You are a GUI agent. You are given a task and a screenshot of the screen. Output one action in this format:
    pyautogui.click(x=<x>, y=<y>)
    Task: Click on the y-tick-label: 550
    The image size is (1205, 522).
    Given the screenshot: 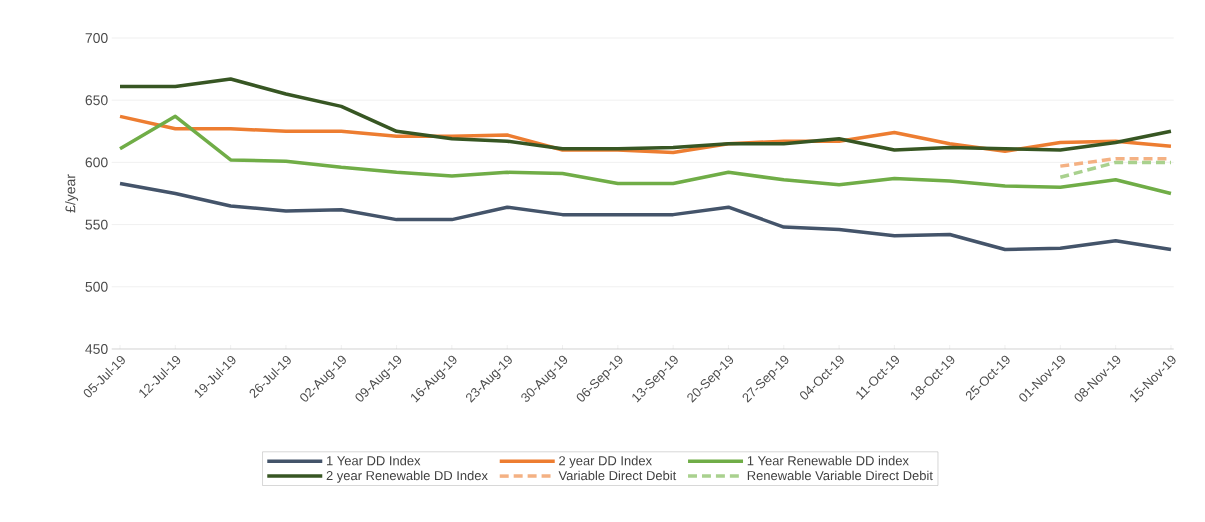 What is the action you would take?
    pyautogui.click(x=96, y=224)
    